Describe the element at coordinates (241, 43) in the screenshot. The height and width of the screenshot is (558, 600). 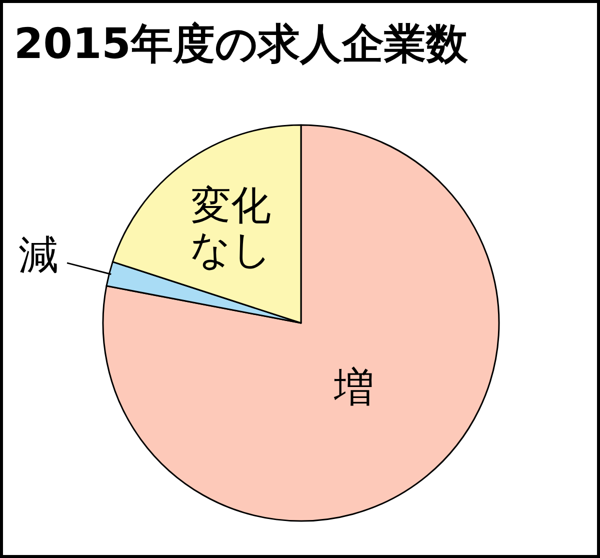
I see `chart-title: 2015年度の求人企業数` at that location.